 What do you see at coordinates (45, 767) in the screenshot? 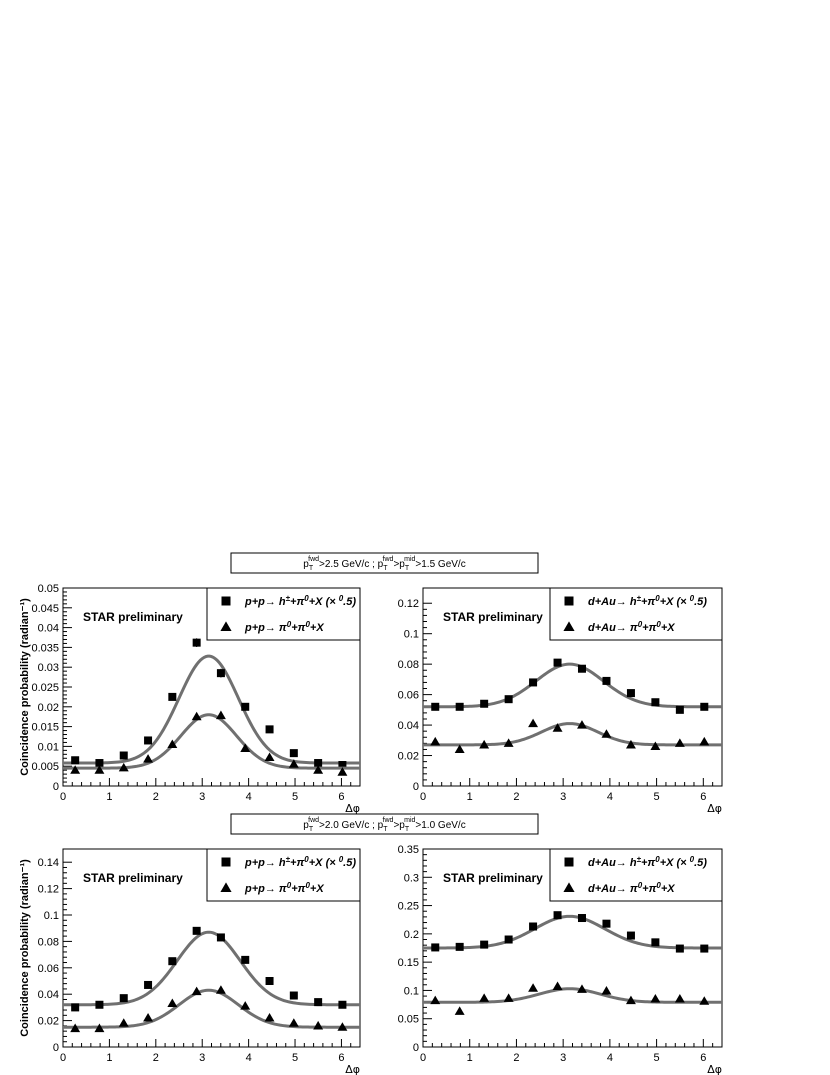
I see `y-tick-label: 0.005` at bounding box center [45, 767].